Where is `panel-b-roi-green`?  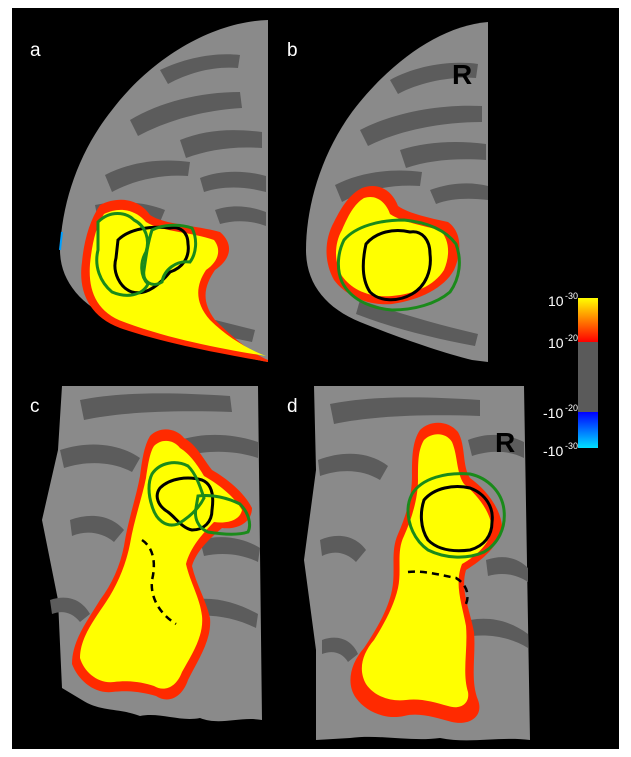 panel-b-roi-green is located at coordinates (398, 265).